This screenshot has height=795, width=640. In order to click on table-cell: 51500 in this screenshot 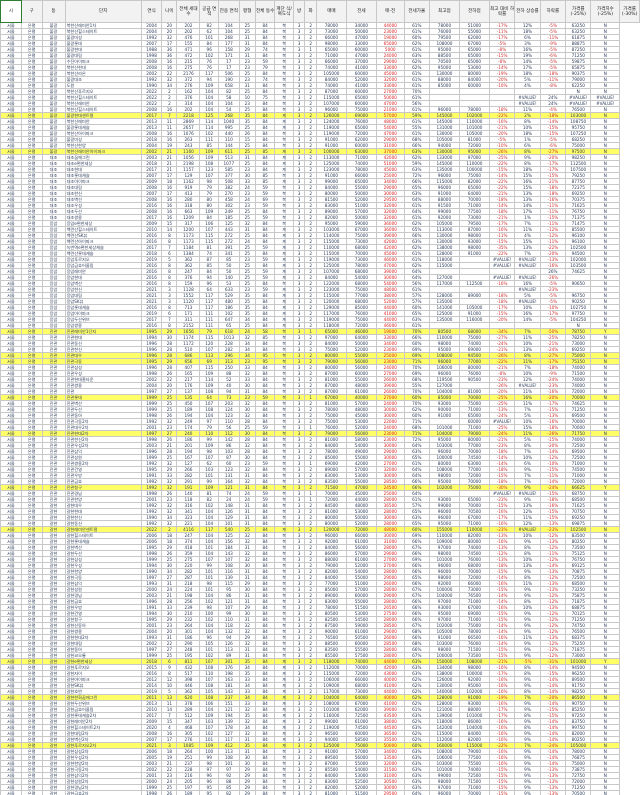, I will do `click(361, 792)`.